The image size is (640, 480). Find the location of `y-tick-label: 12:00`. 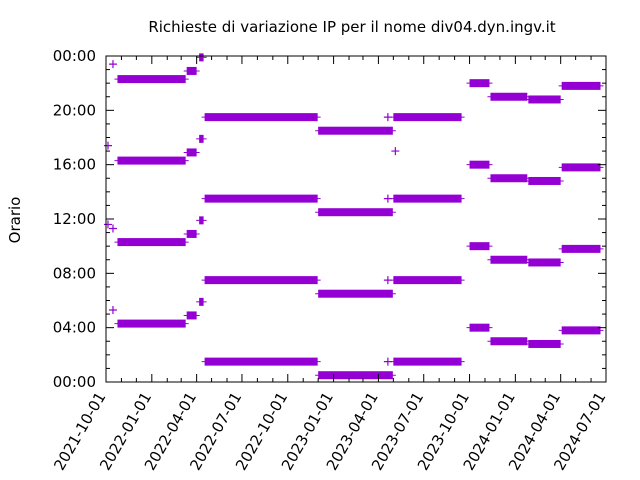

y-tick-label: 12:00 is located at coordinates (74, 219).